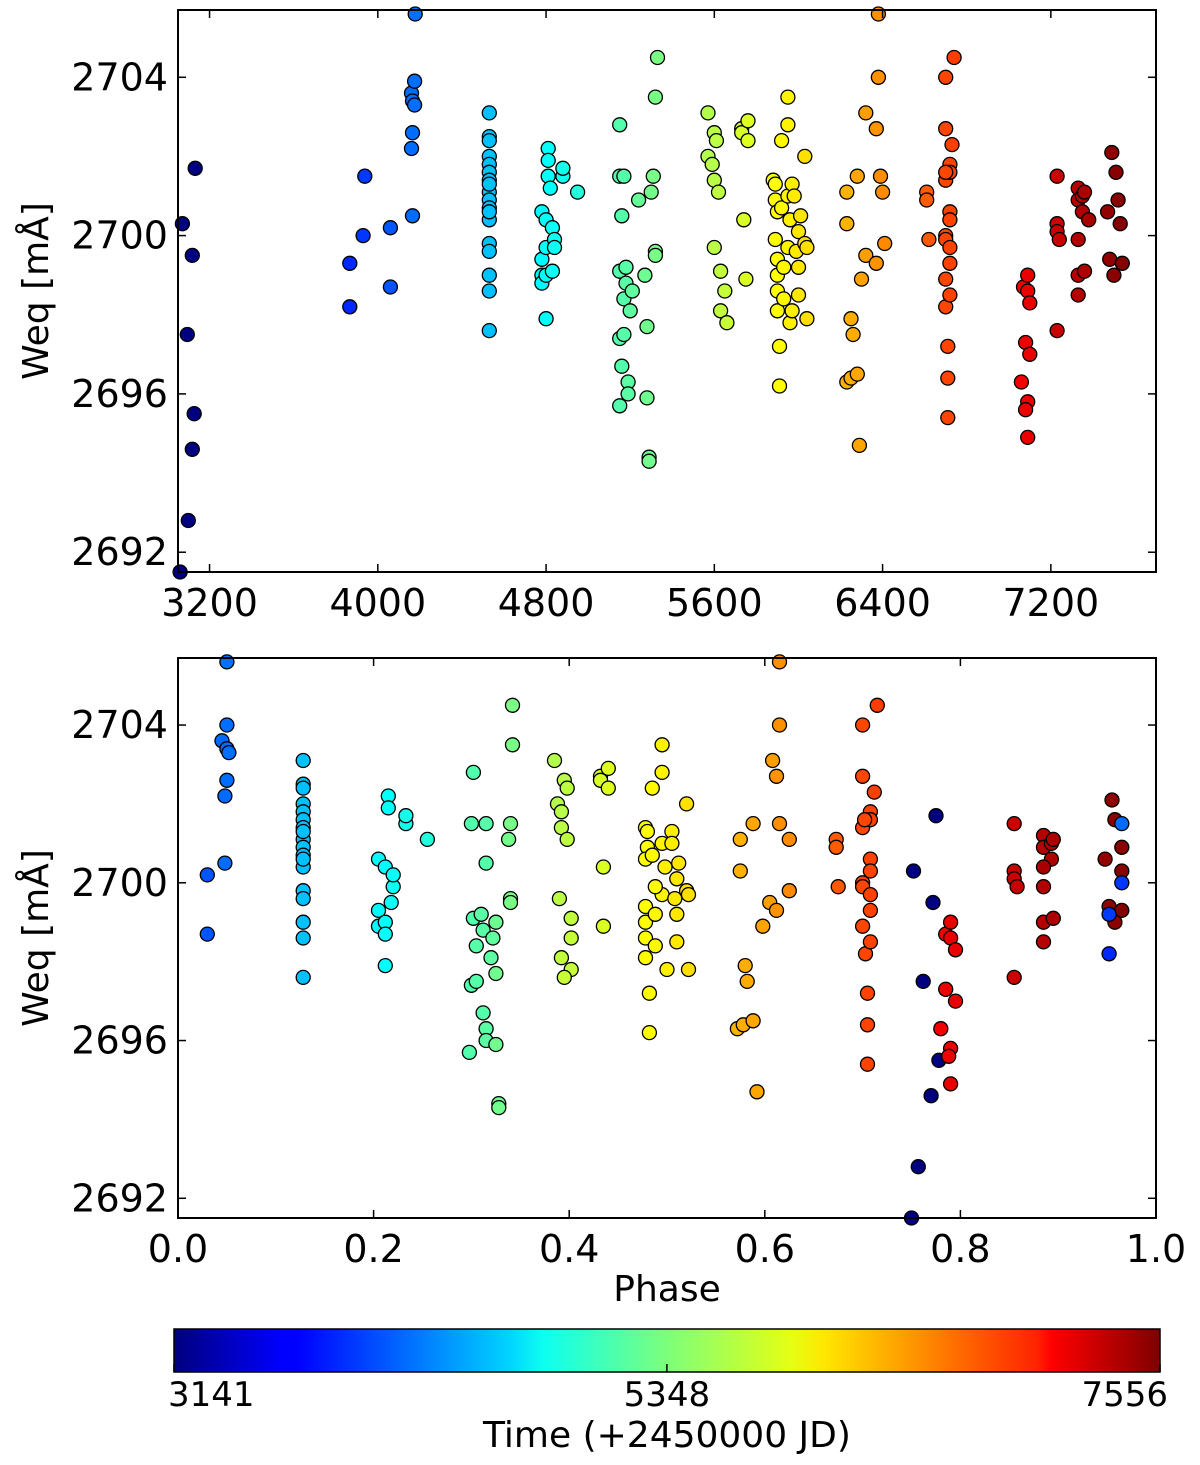  Describe the element at coordinates (119, 1041) in the screenshot. I see `phase-ytick-label: 2696` at that location.